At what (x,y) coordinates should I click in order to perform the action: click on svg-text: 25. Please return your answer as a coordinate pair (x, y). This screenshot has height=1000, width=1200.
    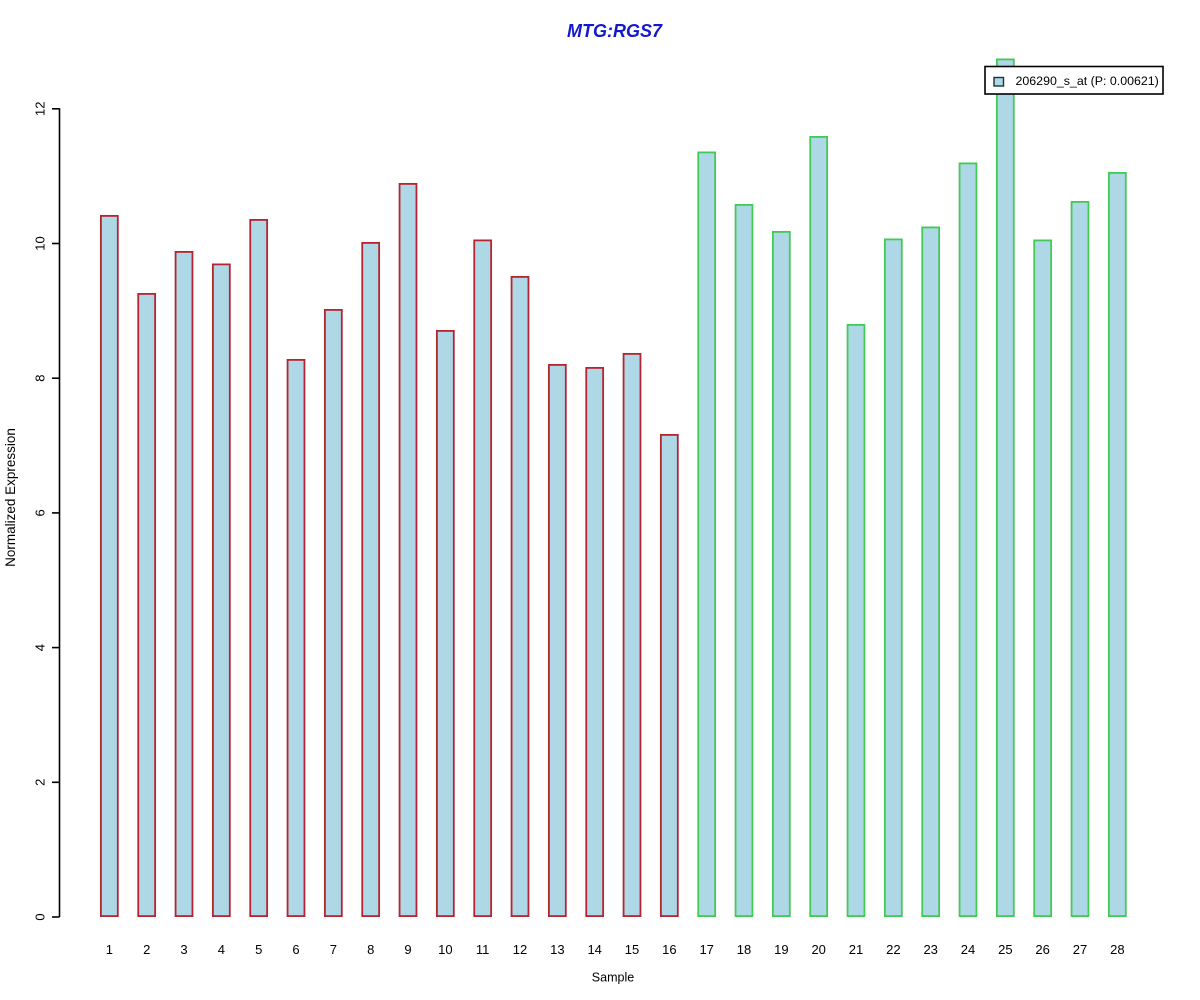
    Looking at the image, I should click on (1005, 949).